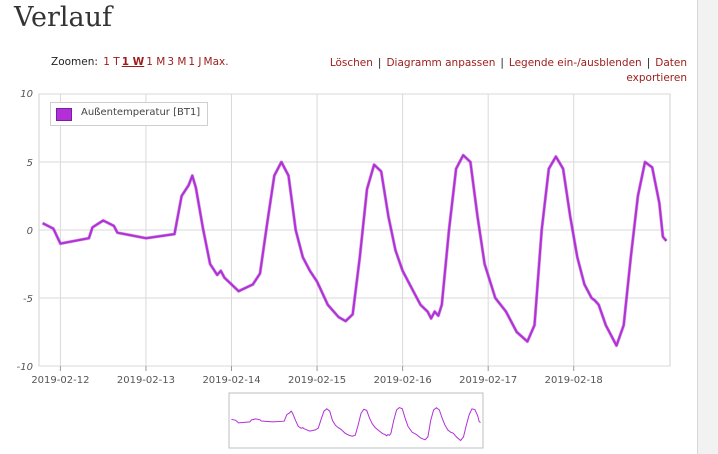 This screenshot has width=718, height=454. Describe the element at coordinates (63, 17) in the screenshot. I see `page-title: Verlauf` at that location.